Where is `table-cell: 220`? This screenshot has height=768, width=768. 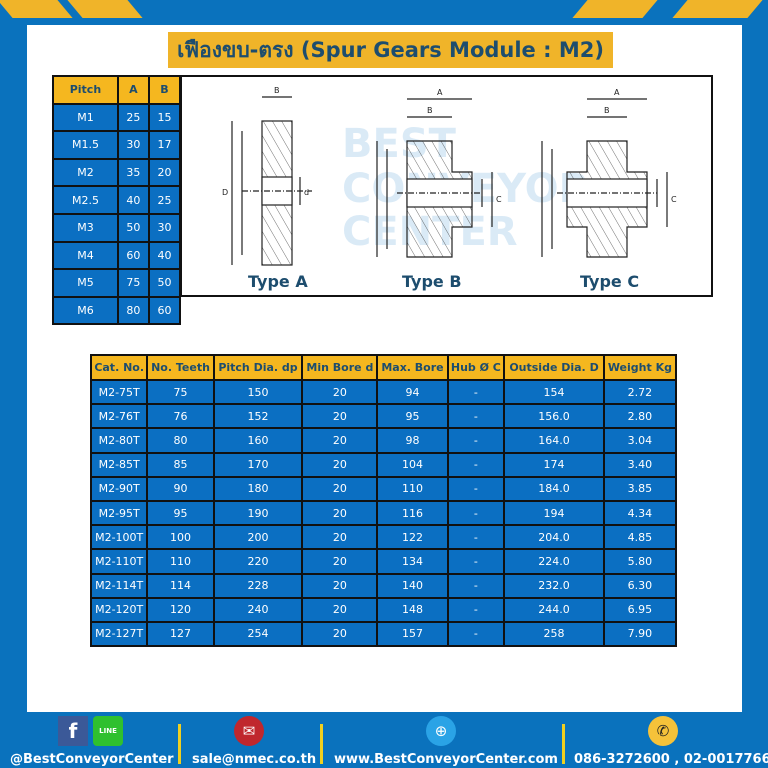 table-cell: 220 is located at coordinates (258, 561).